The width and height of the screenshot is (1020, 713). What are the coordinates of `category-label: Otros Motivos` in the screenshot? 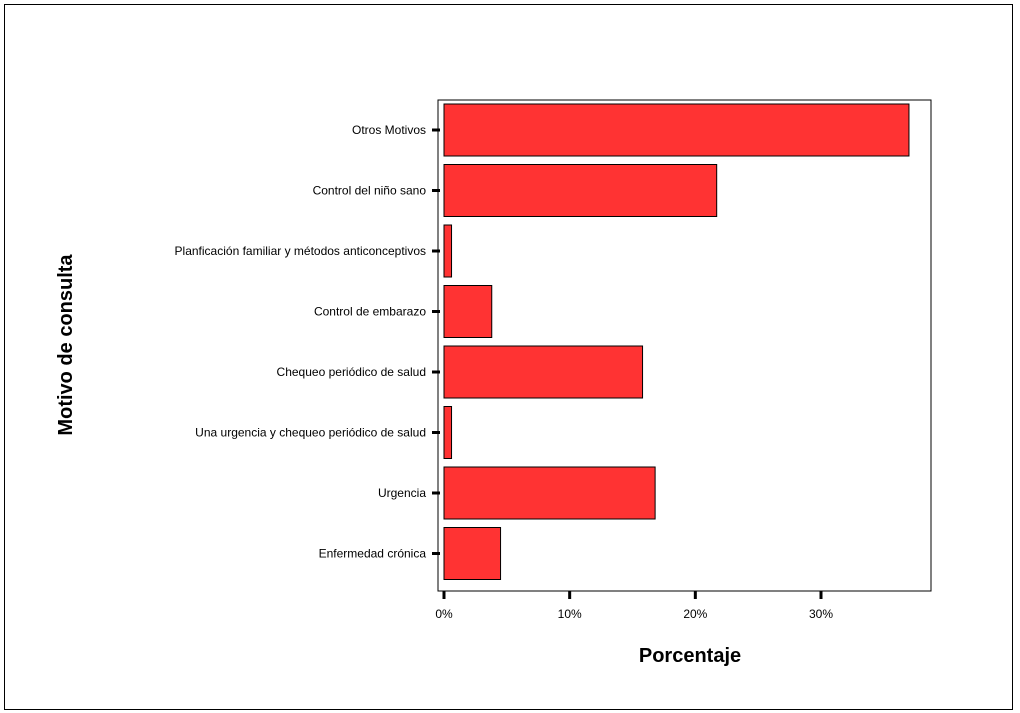 It's located at (389, 130).